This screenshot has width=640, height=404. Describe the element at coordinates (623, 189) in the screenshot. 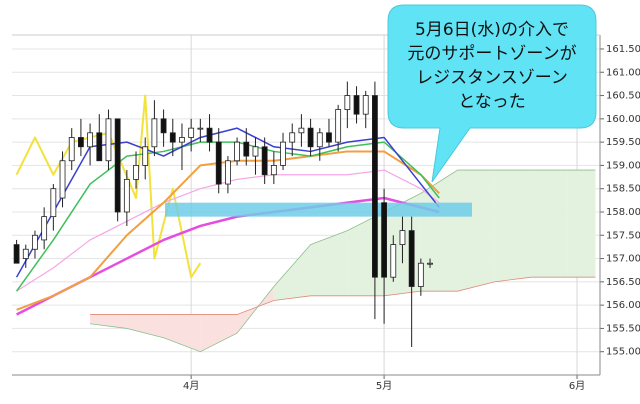

I see `y-tick-label: 158.50` at that location.